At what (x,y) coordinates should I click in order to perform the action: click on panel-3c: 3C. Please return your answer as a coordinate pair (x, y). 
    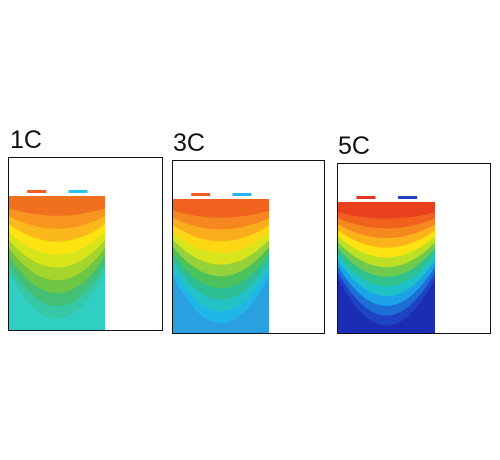
    Looking at the image, I should click on (248, 233).